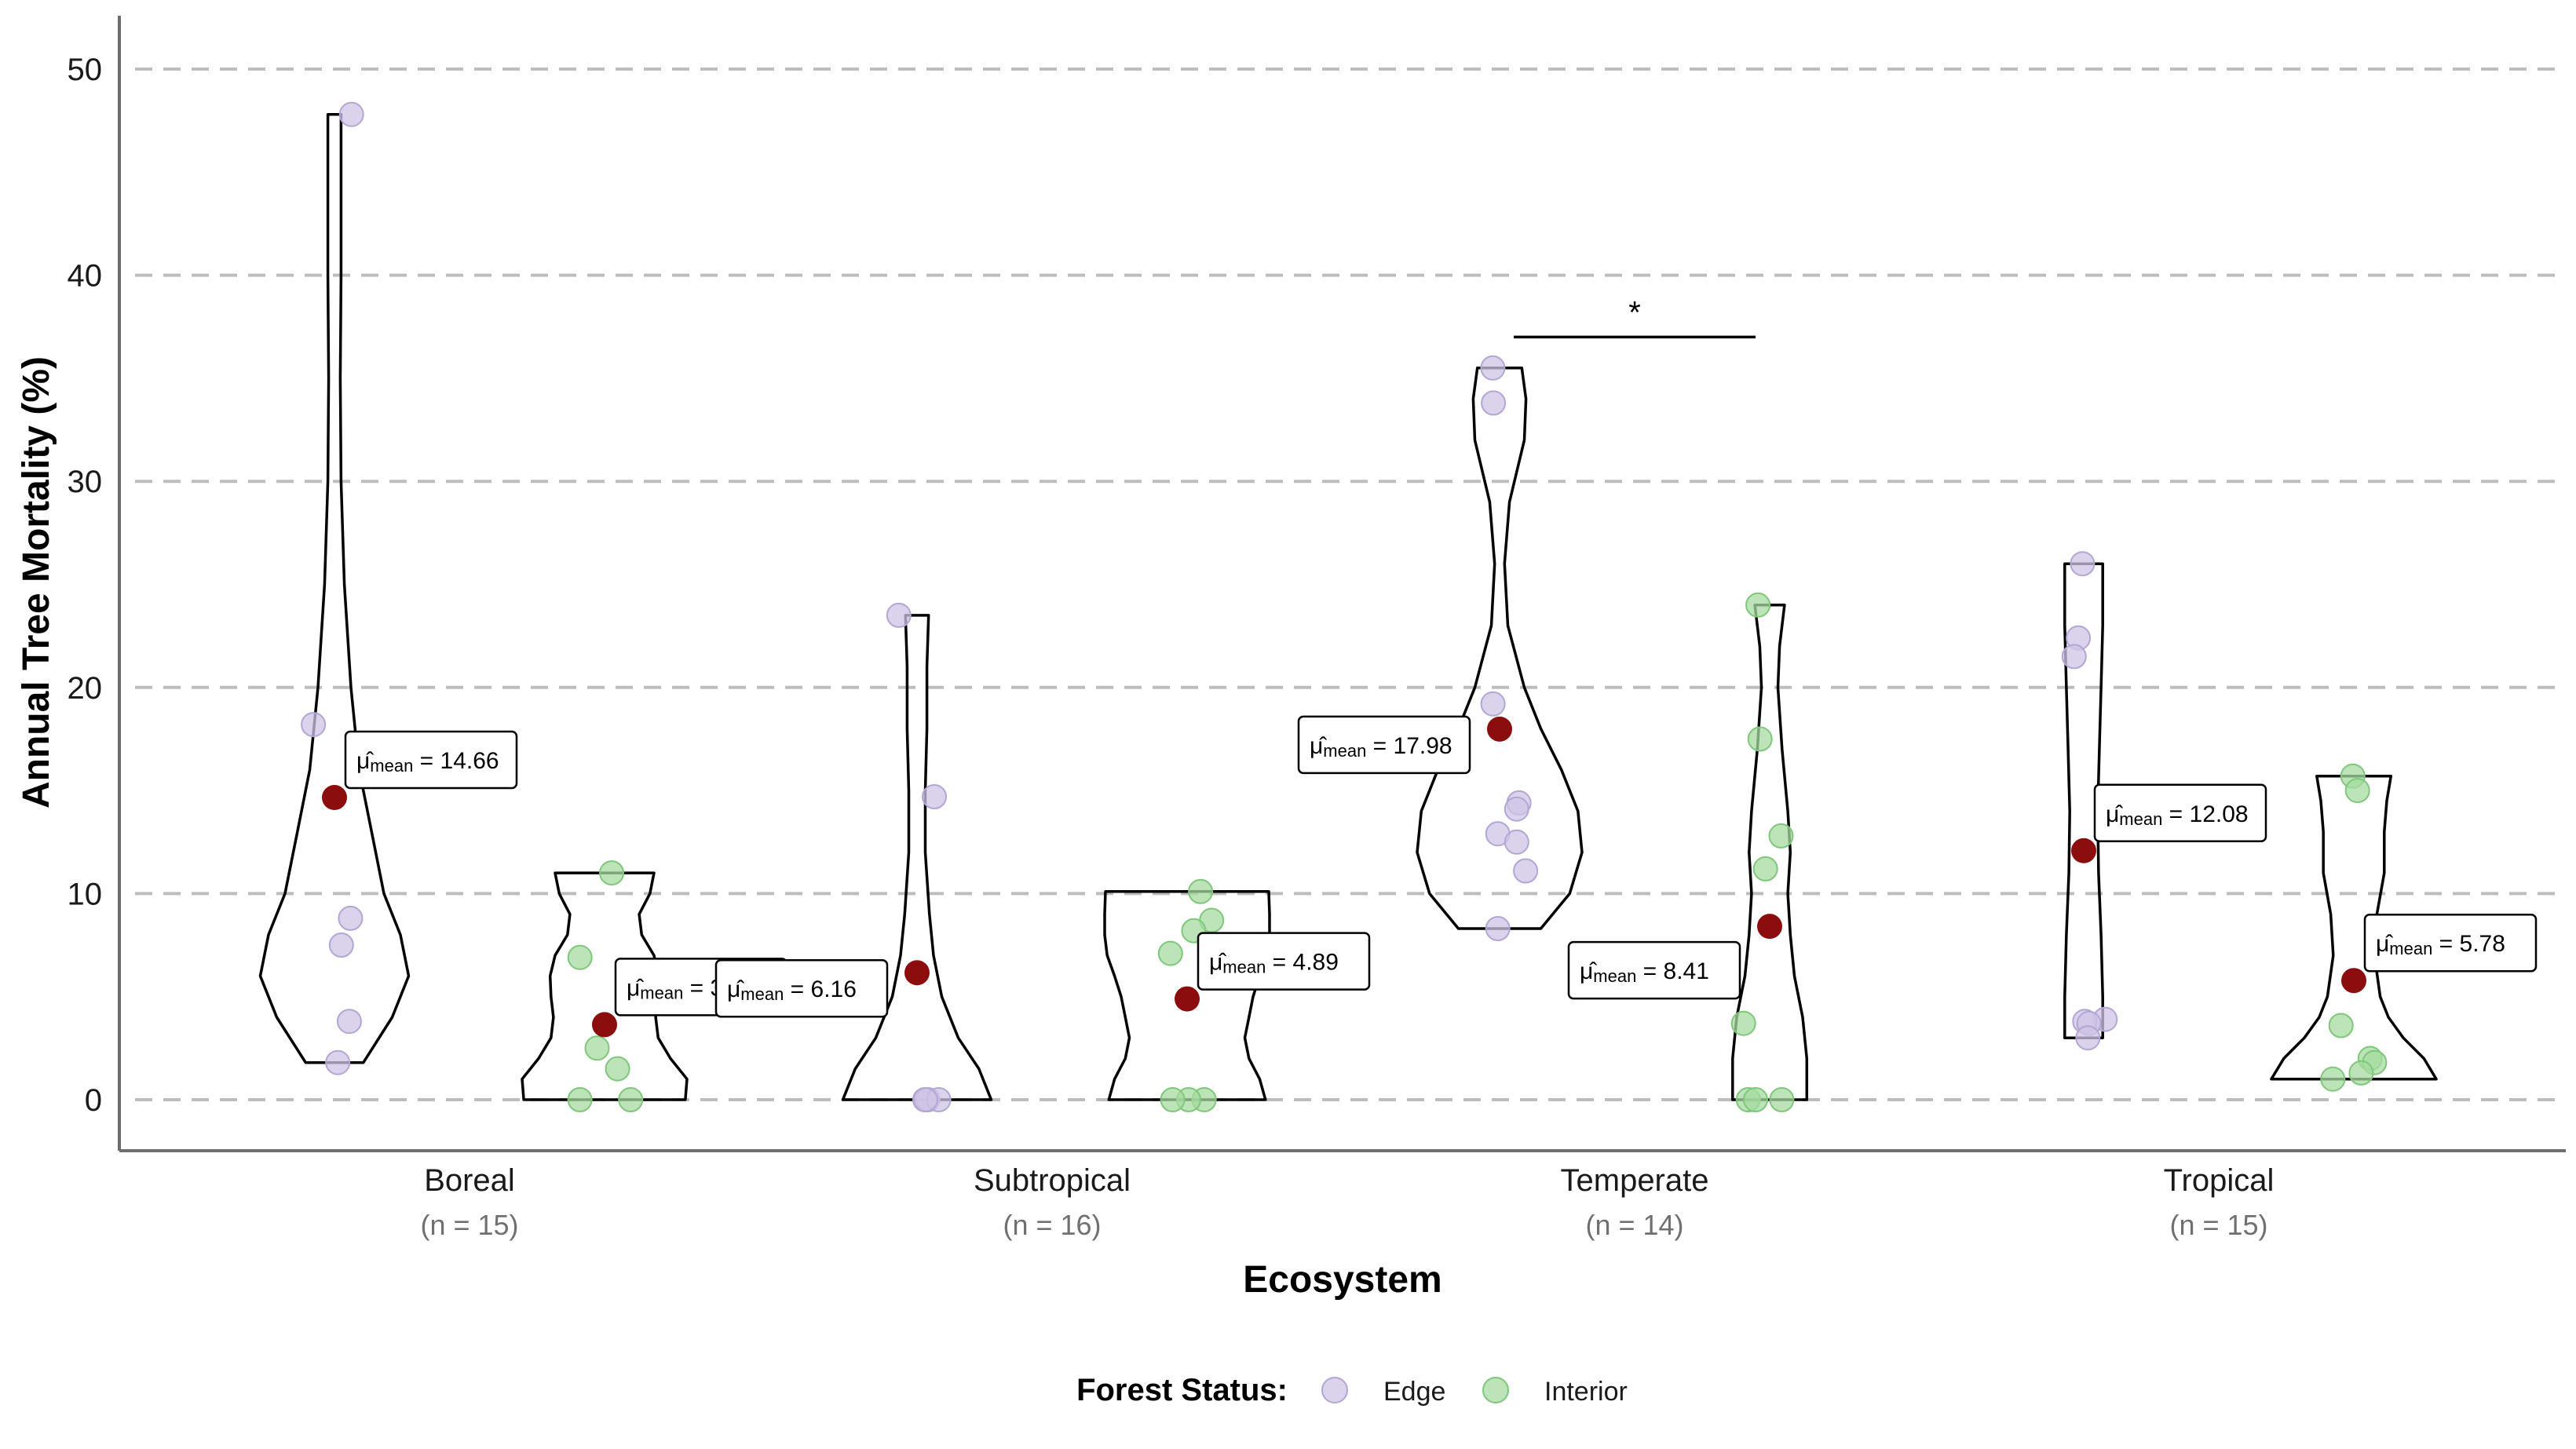  I want to click on legend-label-edge: Edge, so click(1414, 1392).